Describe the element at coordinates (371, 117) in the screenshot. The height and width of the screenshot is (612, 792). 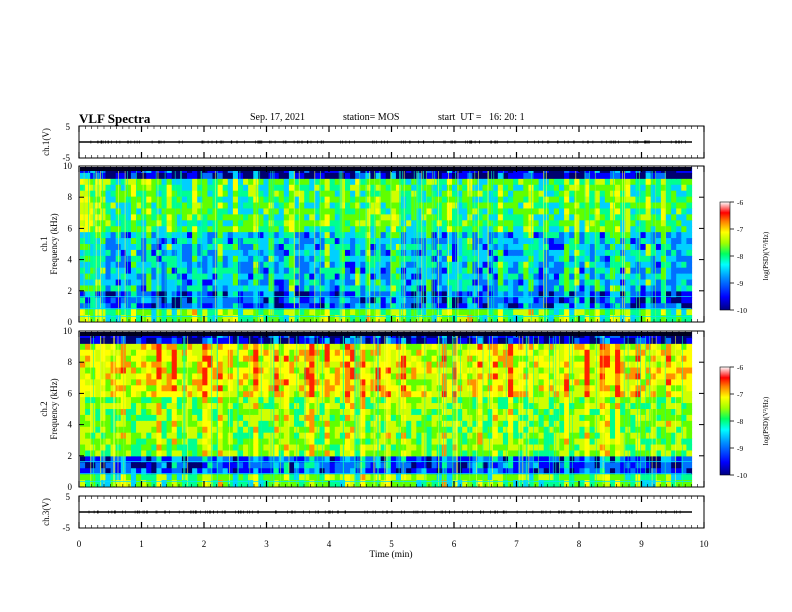
I see `station-label: station= MOS` at that location.